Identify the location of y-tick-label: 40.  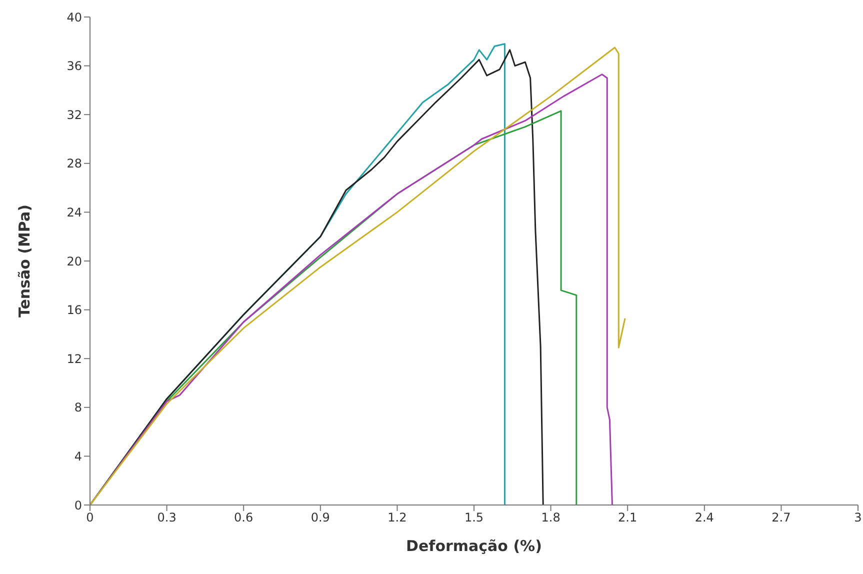
(74, 17).